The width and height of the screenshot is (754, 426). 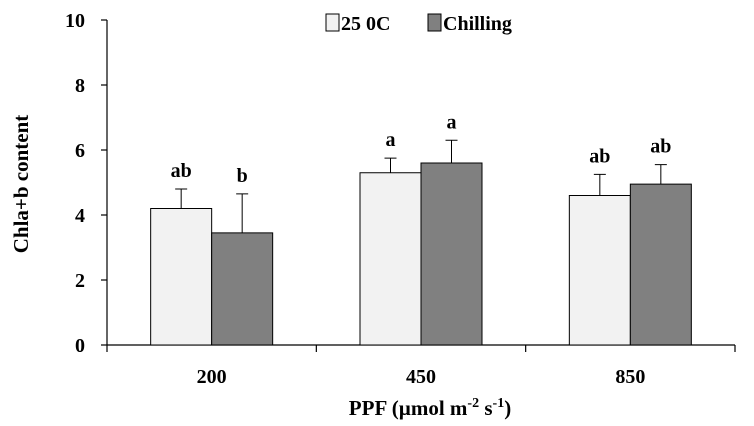 I want to click on x-axis-title-mid: s, so click(x=485, y=408).